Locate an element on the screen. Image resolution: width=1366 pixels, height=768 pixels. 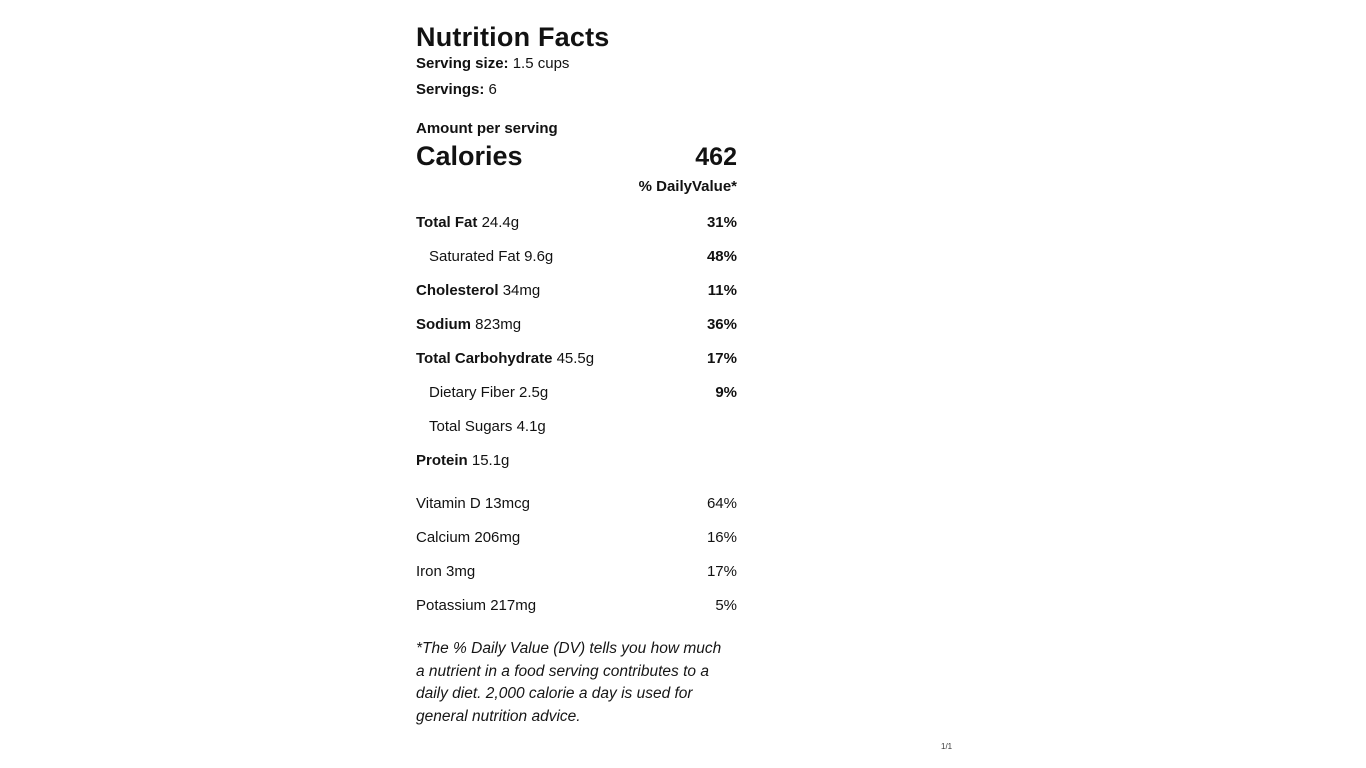
micronutrient-dv: 5% is located at coordinates (726, 605).